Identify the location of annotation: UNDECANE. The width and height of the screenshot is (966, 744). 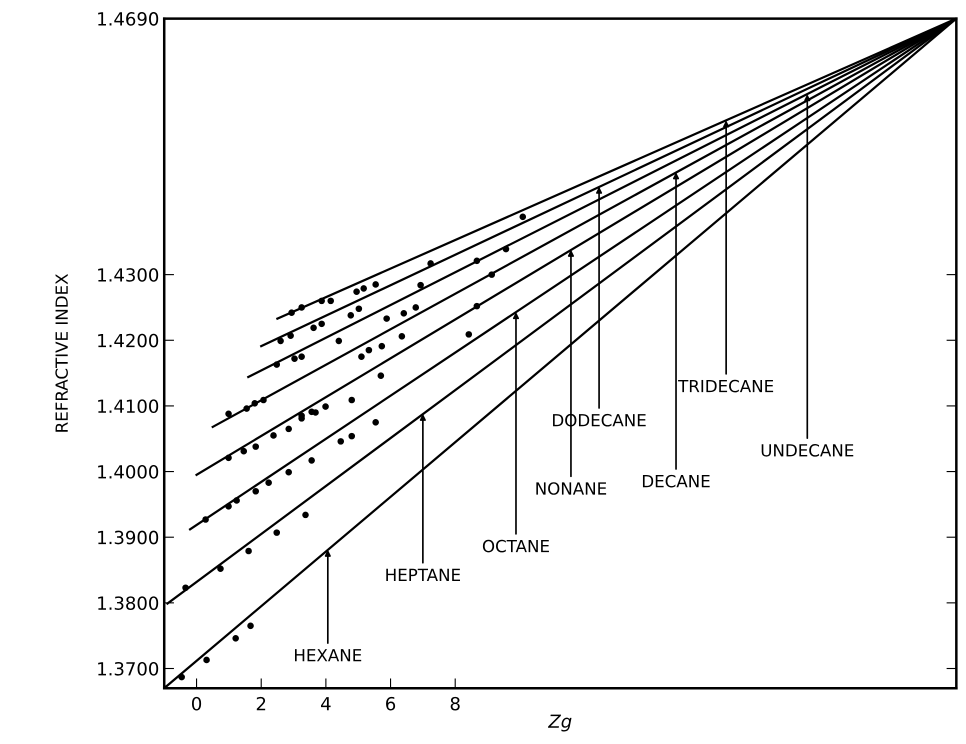
(808, 450).